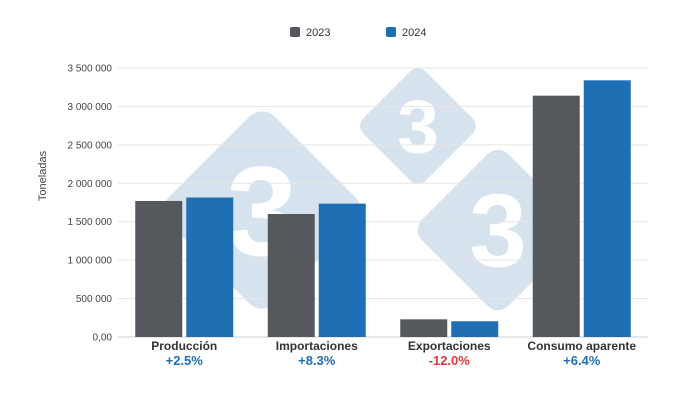 The width and height of the screenshot is (700, 400). I want to click on y-tick-label: 2 500 000, so click(90, 145).